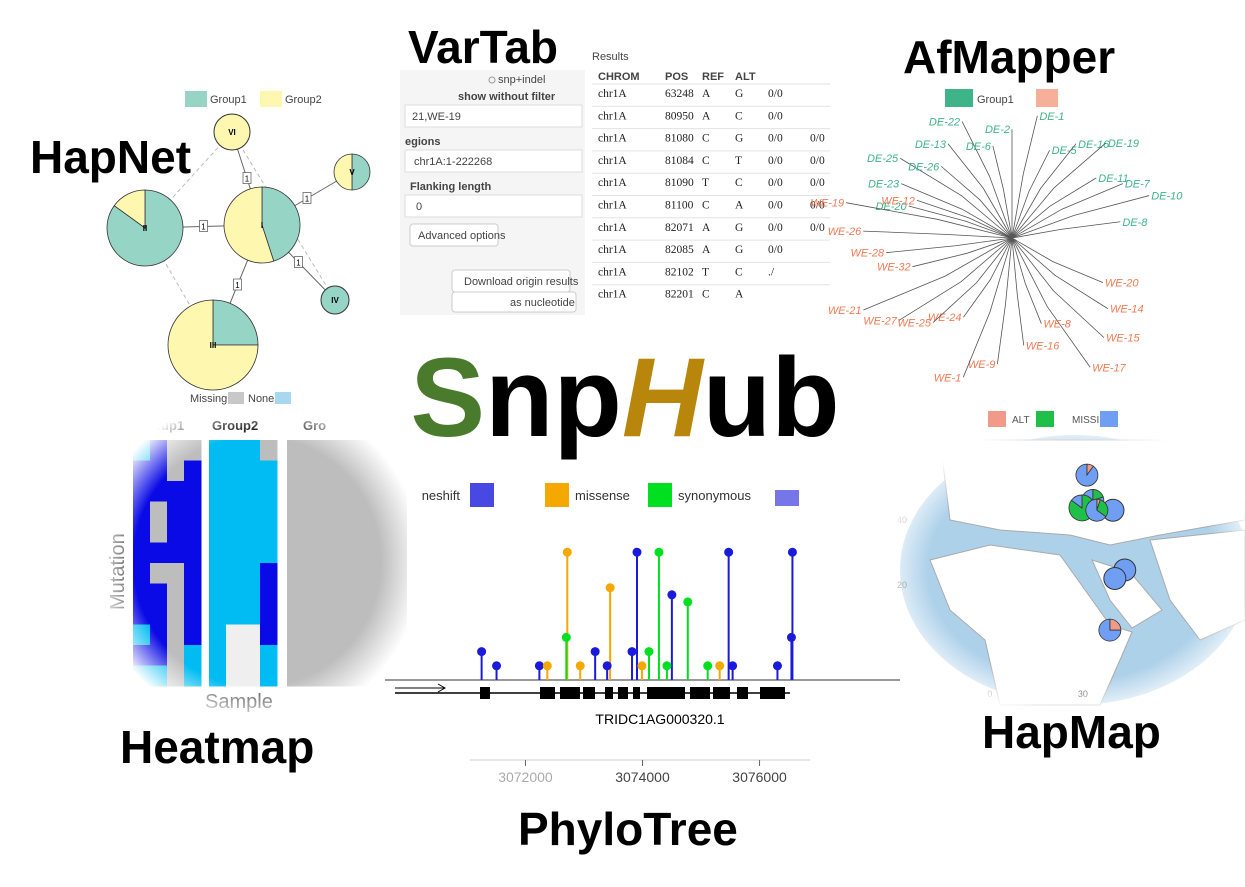  Describe the element at coordinates (462, 236) in the screenshot. I see `button-label: Advanced options` at that location.